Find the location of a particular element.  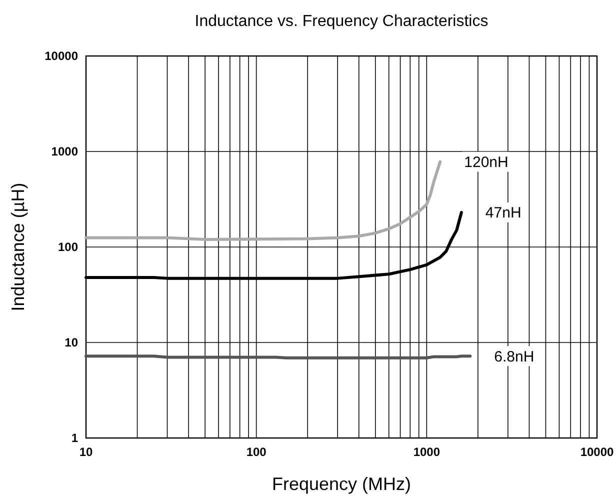

x-tick-label: 1000 is located at coordinates (426, 452).